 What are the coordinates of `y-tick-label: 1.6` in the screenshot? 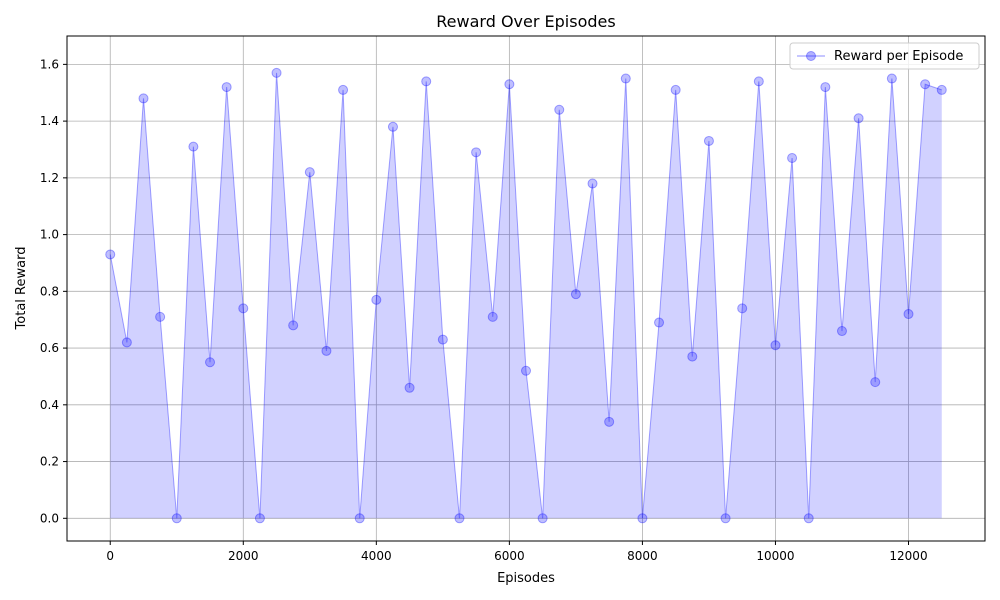 It's located at (49, 64).